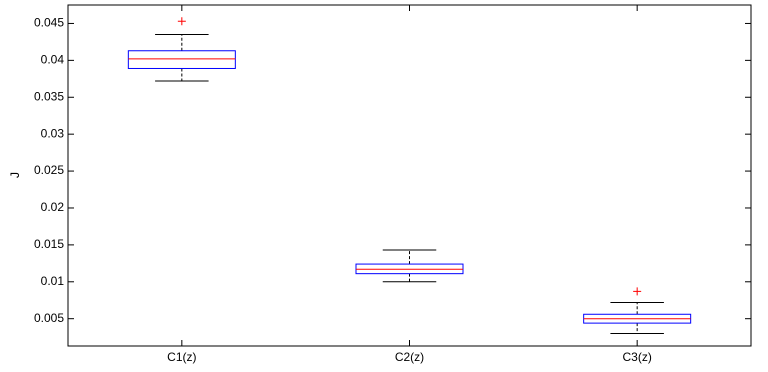  I want to click on x-tick-label: C1(z), so click(181, 357).